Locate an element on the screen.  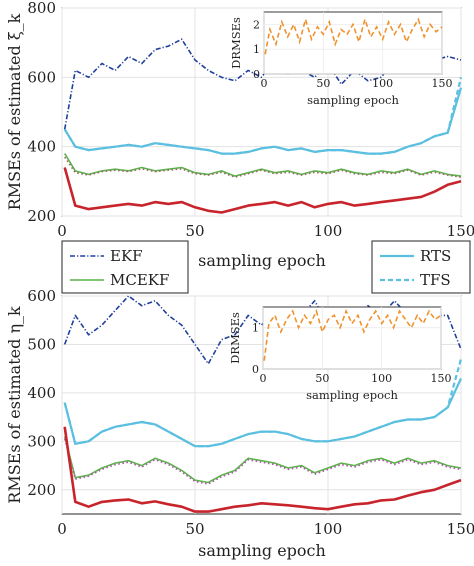
legend-label-rts: RTS is located at coordinates (435, 256).